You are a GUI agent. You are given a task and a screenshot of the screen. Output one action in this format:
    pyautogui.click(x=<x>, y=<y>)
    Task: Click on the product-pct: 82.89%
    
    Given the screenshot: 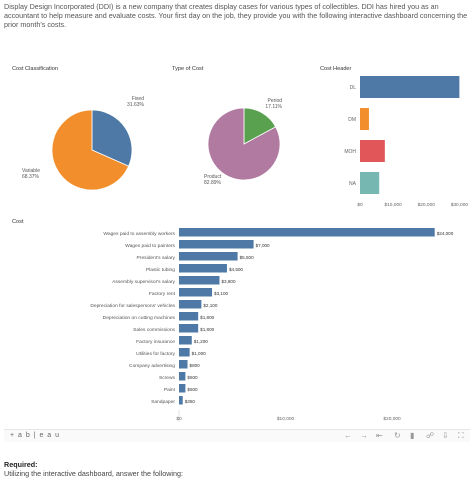 What is the action you would take?
    pyautogui.click(x=212, y=183)
    